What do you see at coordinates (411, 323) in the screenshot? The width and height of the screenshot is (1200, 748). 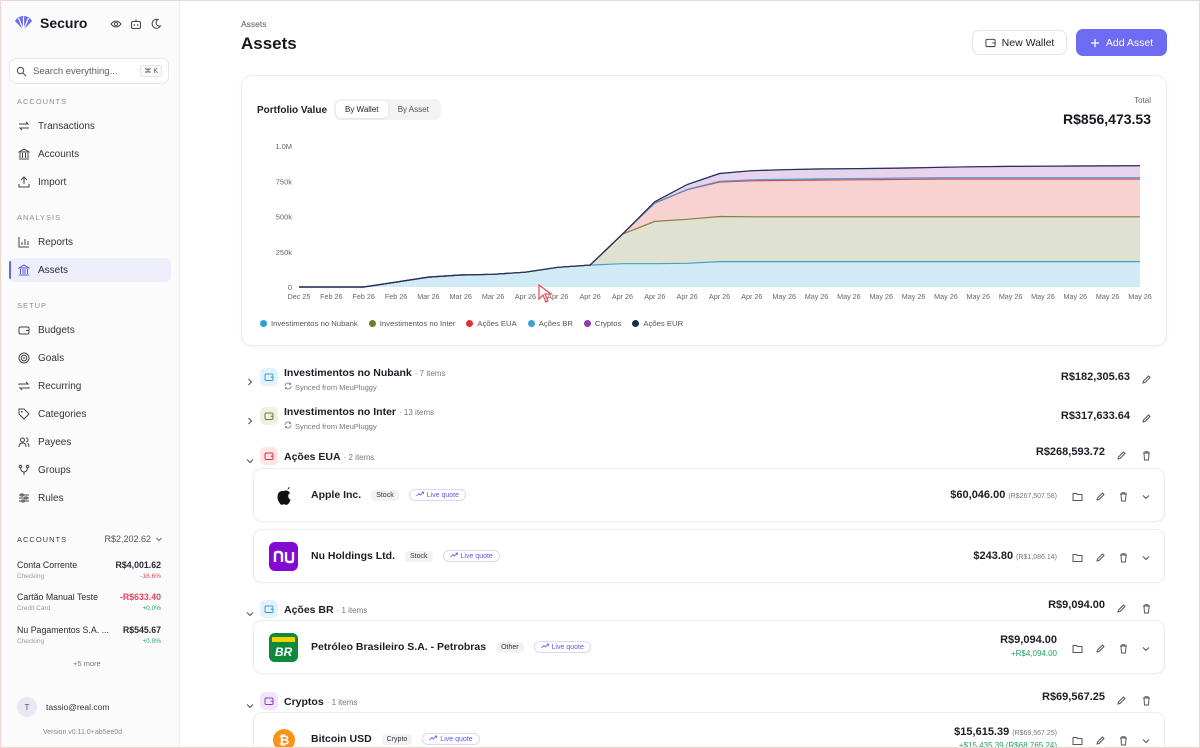 I see `legend-item: Investimentos no Inter` at bounding box center [411, 323].